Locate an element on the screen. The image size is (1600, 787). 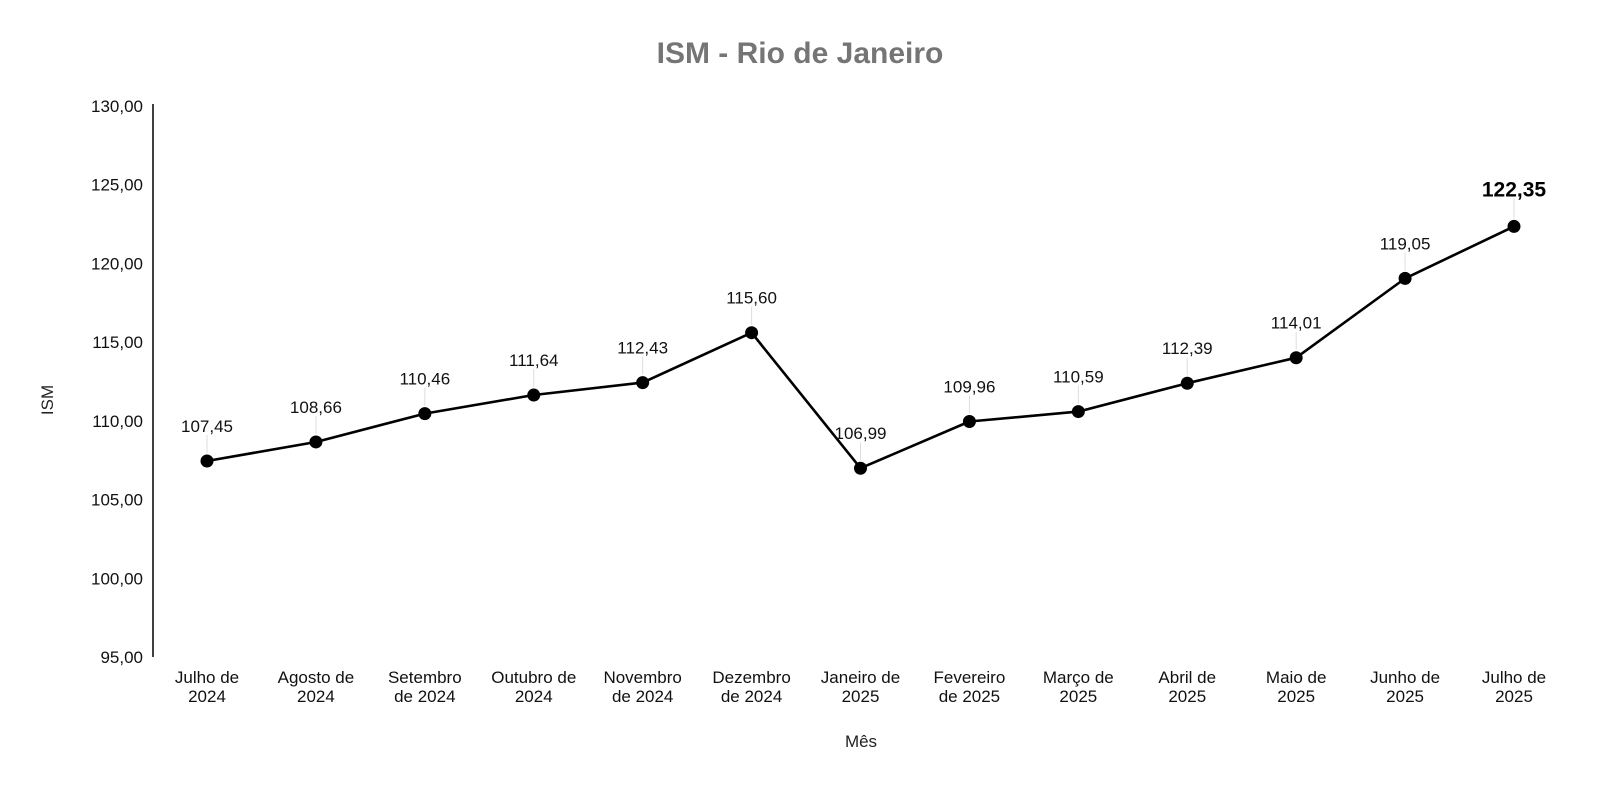
data-label: 109,96 is located at coordinates (969, 386).